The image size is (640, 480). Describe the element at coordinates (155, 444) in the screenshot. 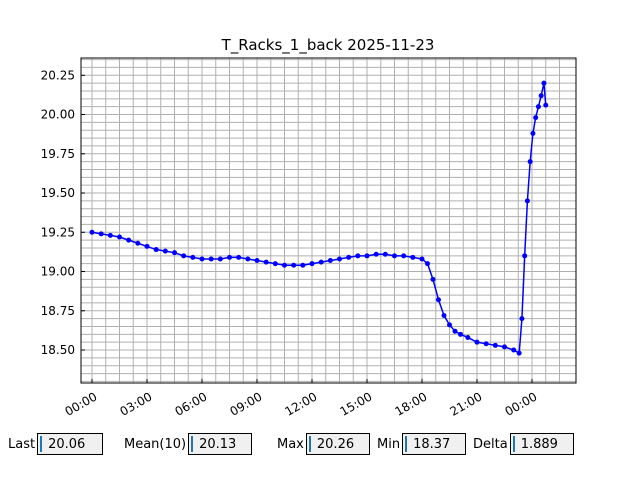

I see `stat-mean-label: Mean(10)` at that location.